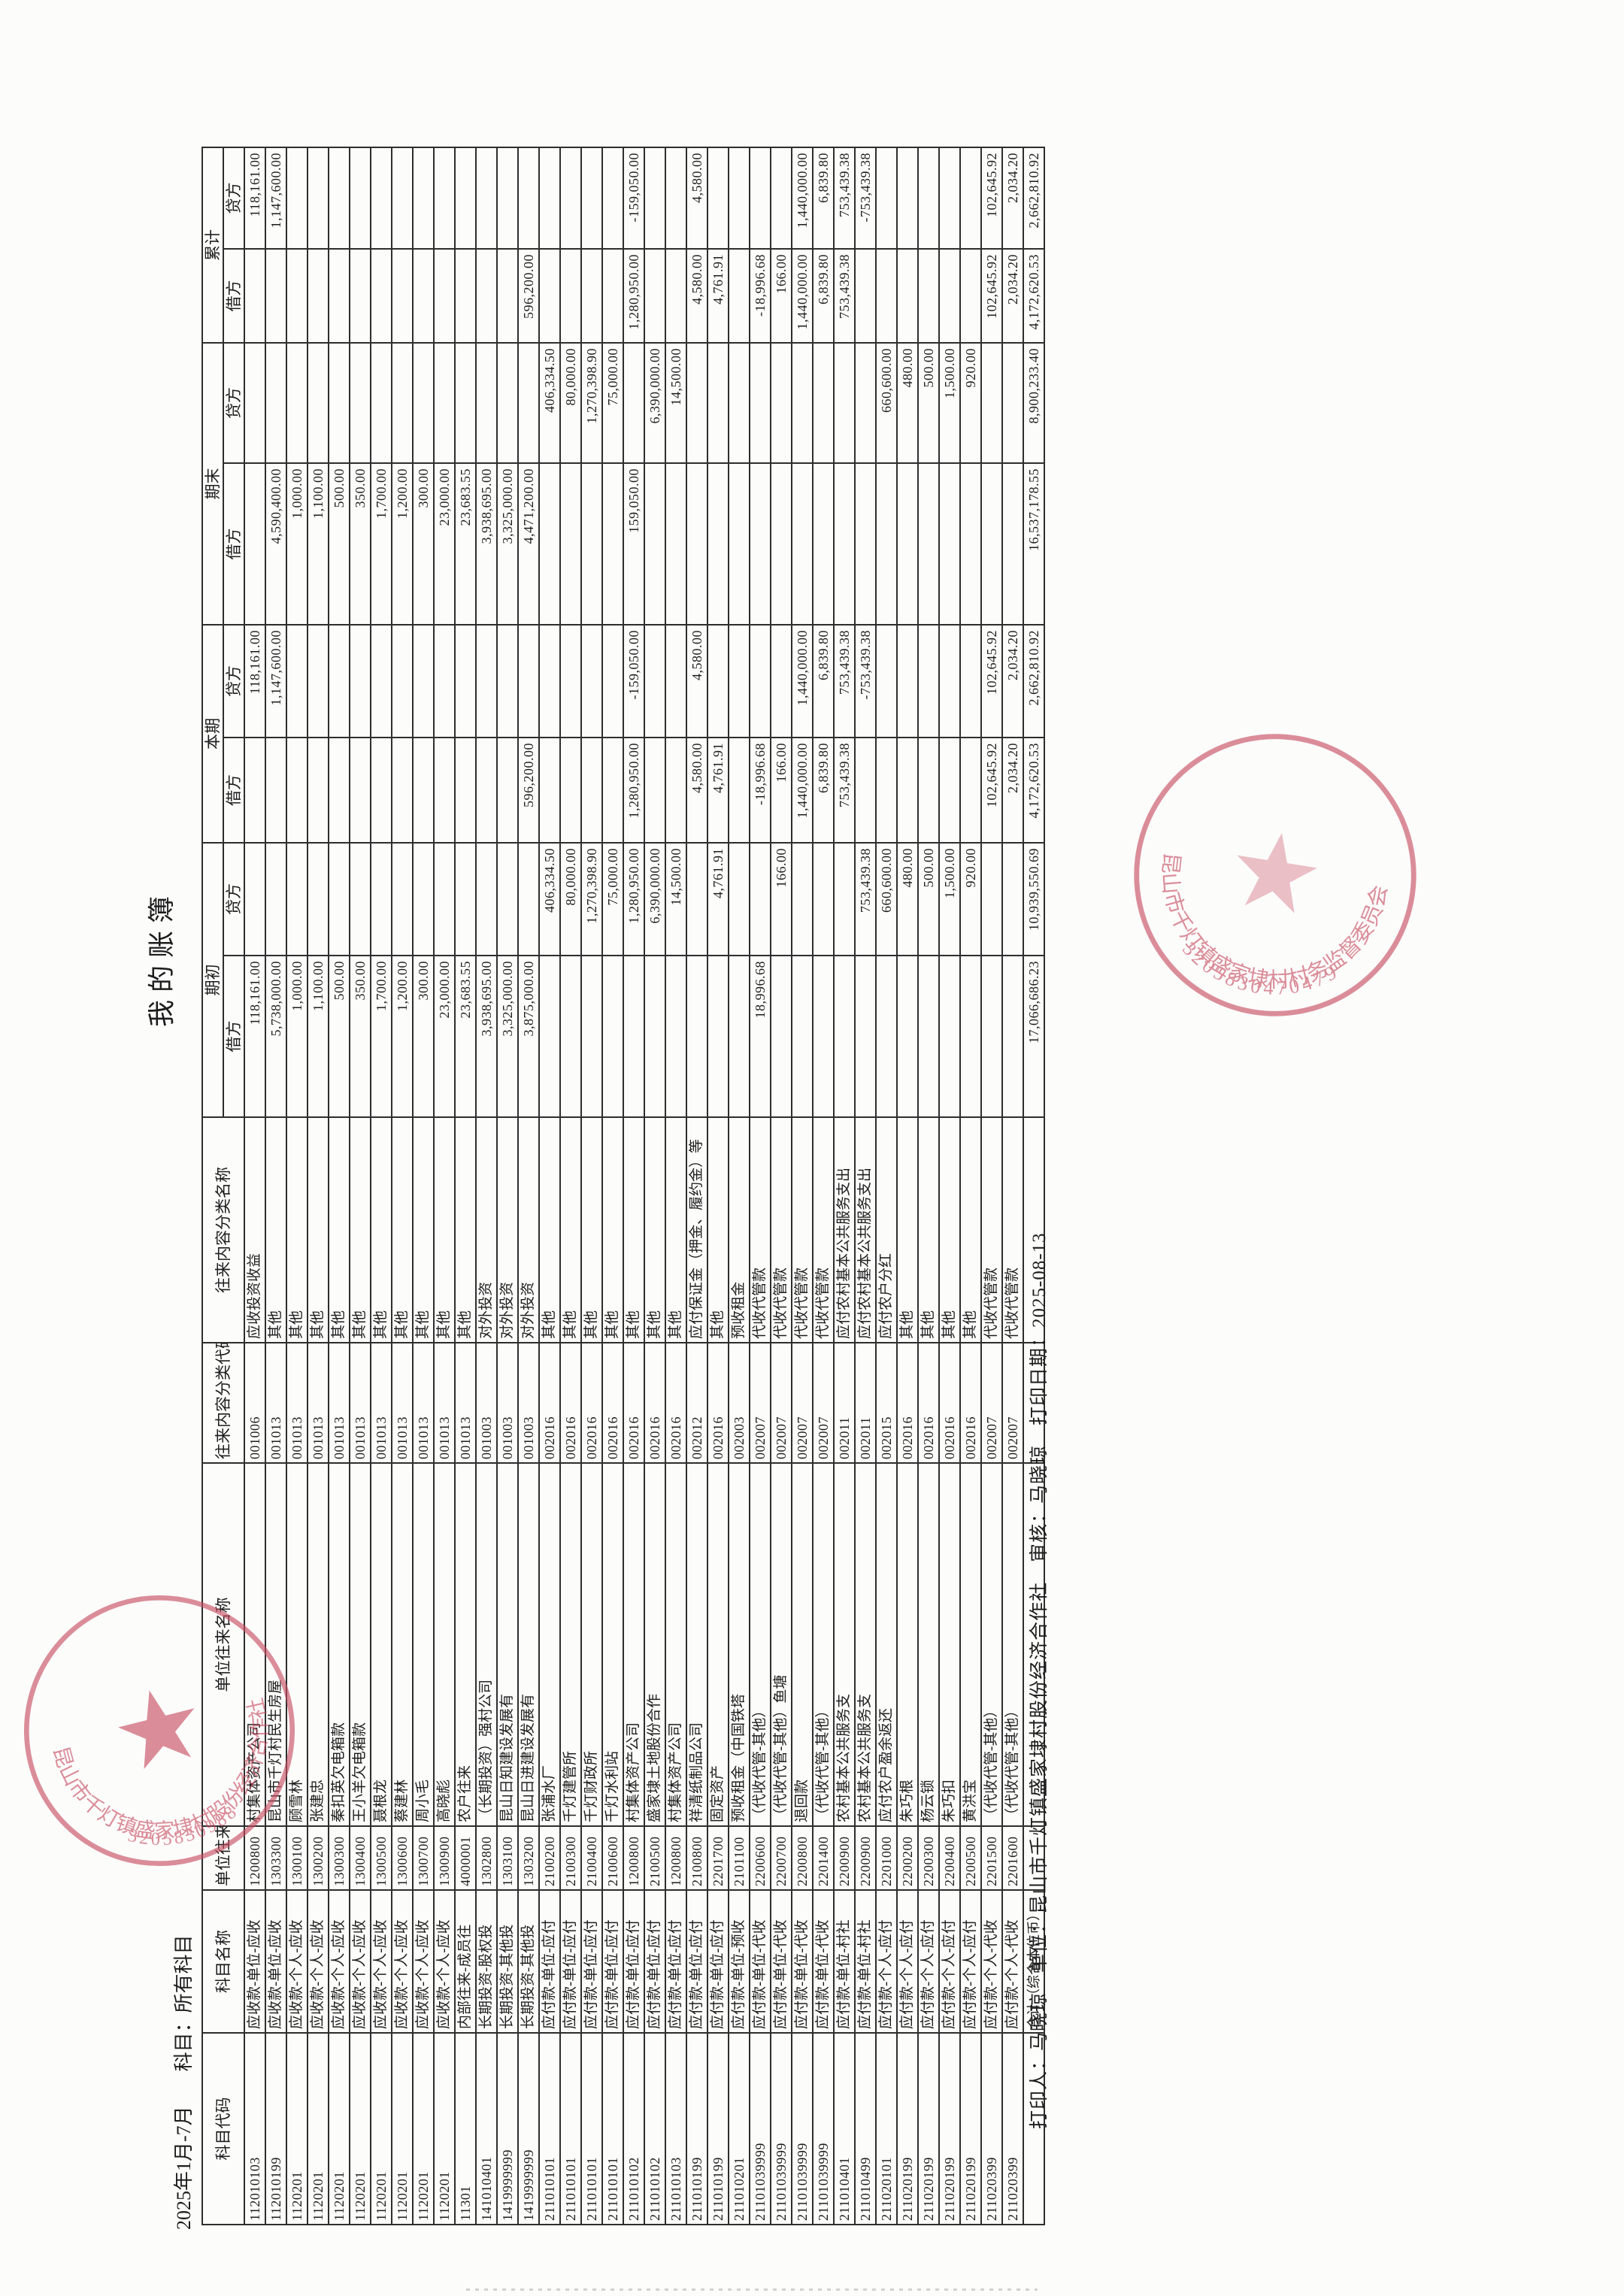 This screenshot has height=2296, width=1624. What do you see at coordinates (844, 1858) in the screenshot?
I see `cell-unit-code: 2200900` at bounding box center [844, 1858].